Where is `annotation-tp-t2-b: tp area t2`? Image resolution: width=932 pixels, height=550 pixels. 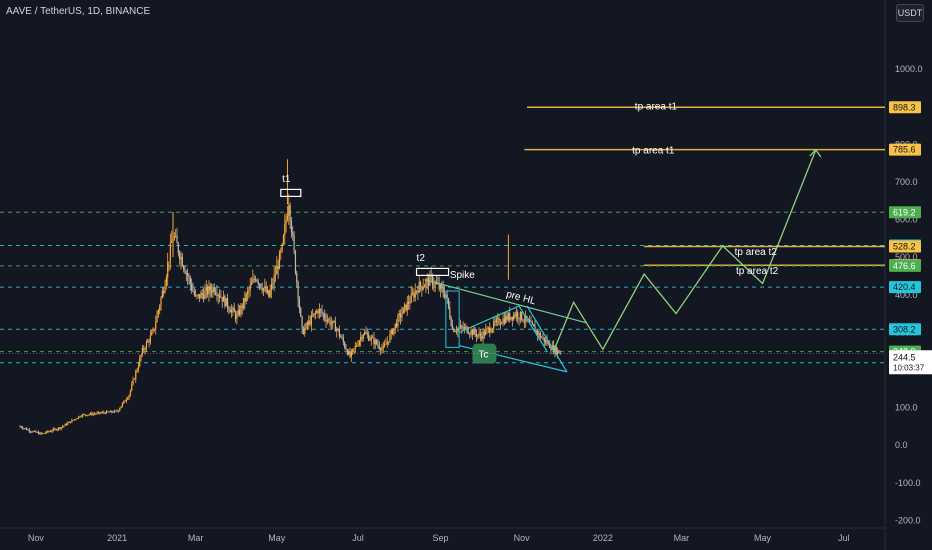 annotation-tp-t2-b: tp area t2 is located at coordinates (757, 271).